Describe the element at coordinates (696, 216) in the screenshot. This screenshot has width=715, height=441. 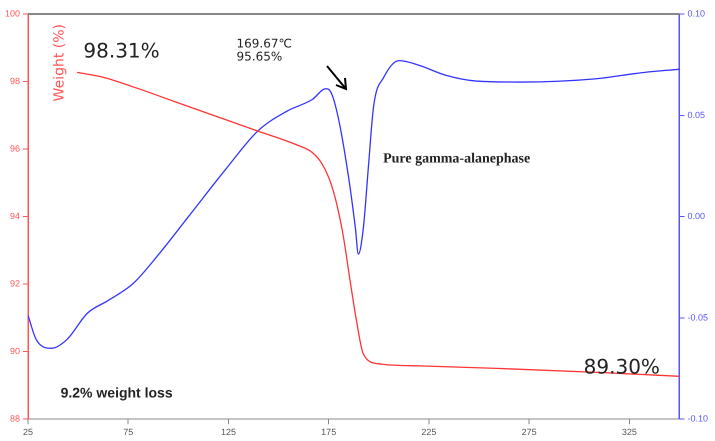
I see `y2-tick-label: 0.00` at that location.